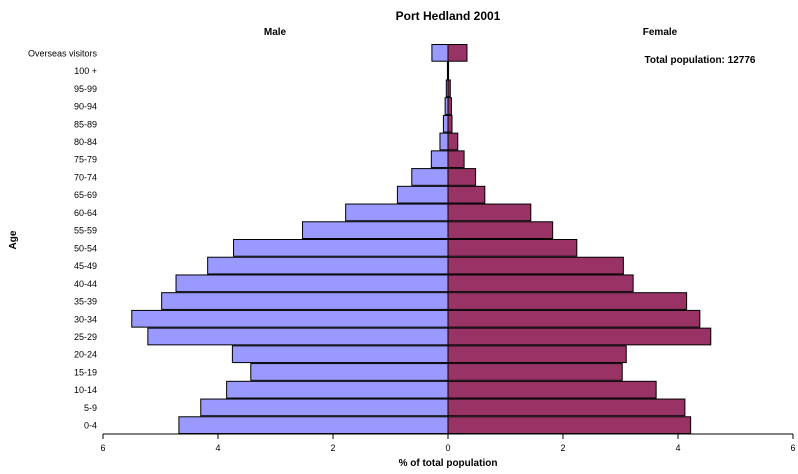 The width and height of the screenshot is (798, 474). Describe the element at coordinates (85, 177) in the screenshot. I see `category-label-7: 70-74` at that location.